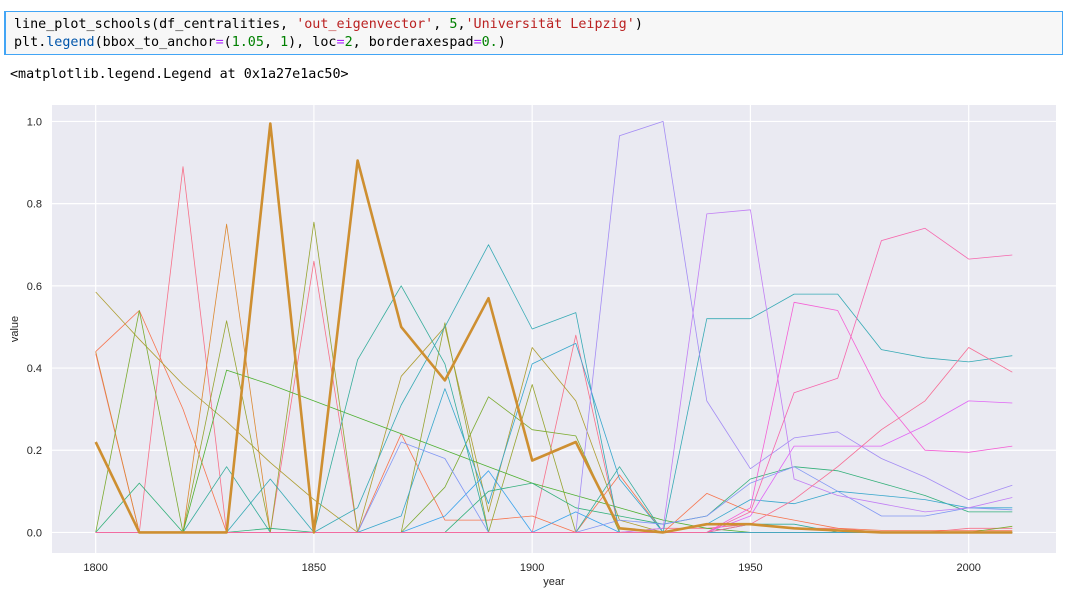  What do you see at coordinates (227, 42) in the screenshot?
I see `code-token: (` at bounding box center [227, 42].